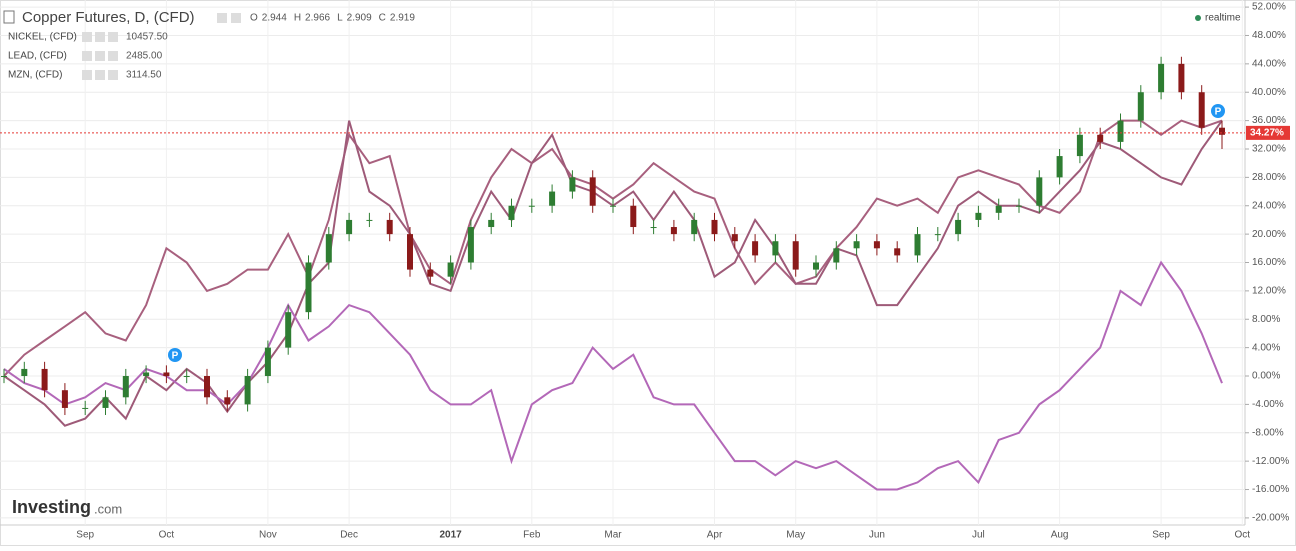  Describe the element at coordinates (108, 17) in the screenshot. I see `chart-title: Copper Futures, D, (CFD)` at that location.